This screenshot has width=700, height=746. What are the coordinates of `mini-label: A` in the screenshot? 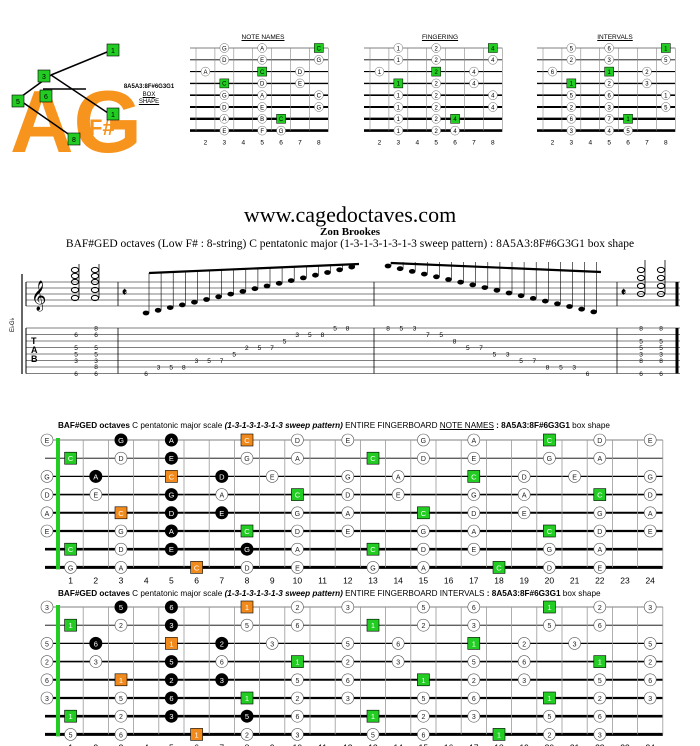 It's located at (224, 120).